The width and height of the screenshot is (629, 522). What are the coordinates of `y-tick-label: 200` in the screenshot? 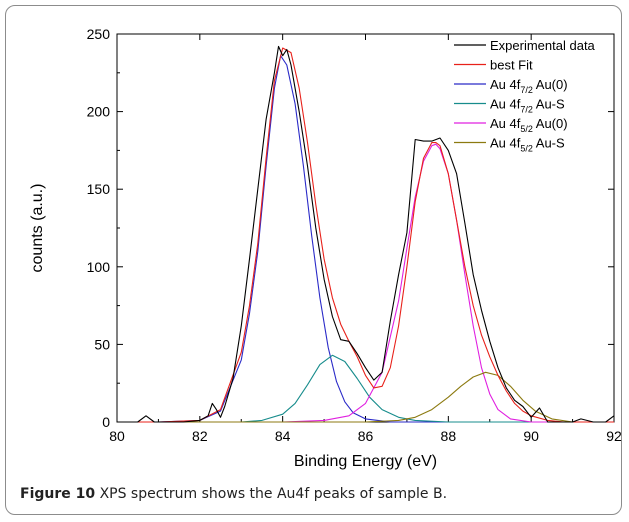 It's located at (99, 112).